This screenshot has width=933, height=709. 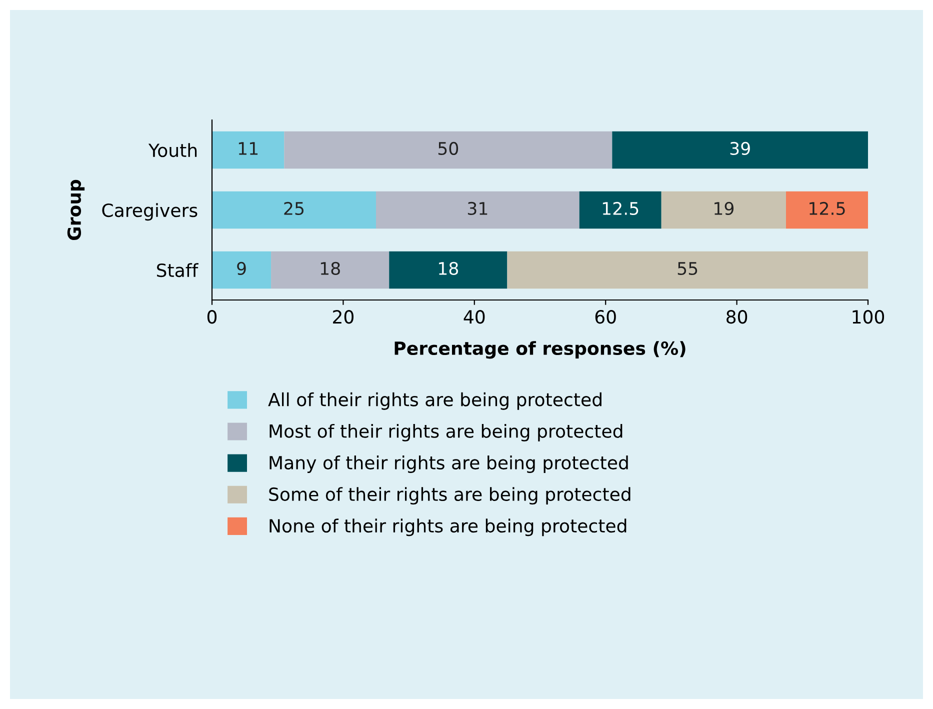 What do you see at coordinates (448, 527) in the screenshot?
I see `legend-label: None of their rights are being protected` at bounding box center [448, 527].